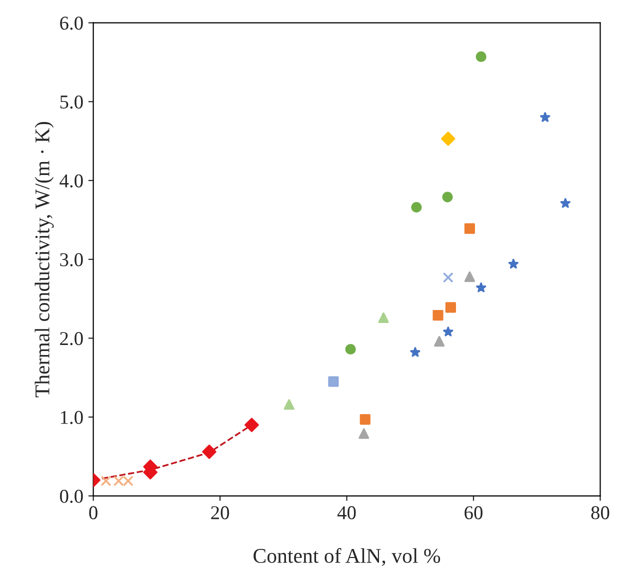 This screenshot has height=570, width=622. What do you see at coordinates (346, 513) in the screenshot?
I see `x-tick-label: 40` at bounding box center [346, 513].